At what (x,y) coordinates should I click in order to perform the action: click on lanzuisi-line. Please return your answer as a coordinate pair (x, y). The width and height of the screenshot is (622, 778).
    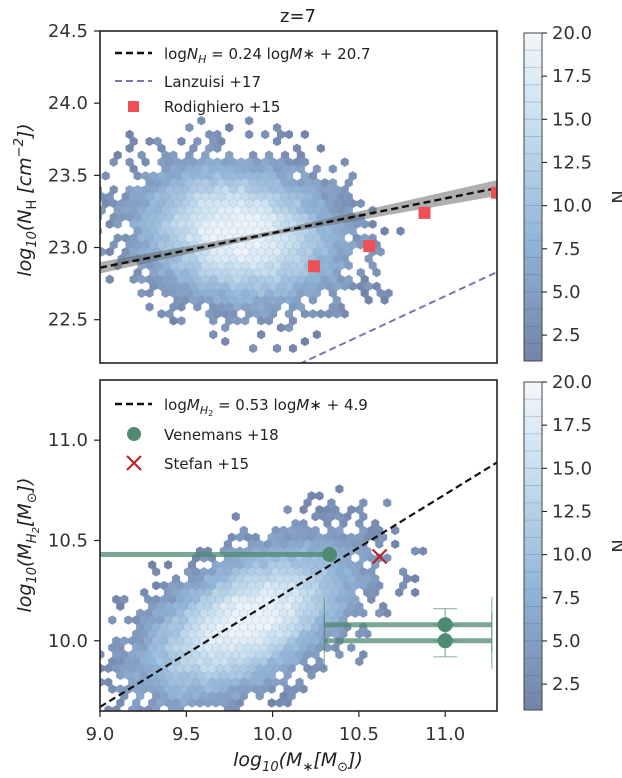
    Looking at the image, I should click on (398, 317).